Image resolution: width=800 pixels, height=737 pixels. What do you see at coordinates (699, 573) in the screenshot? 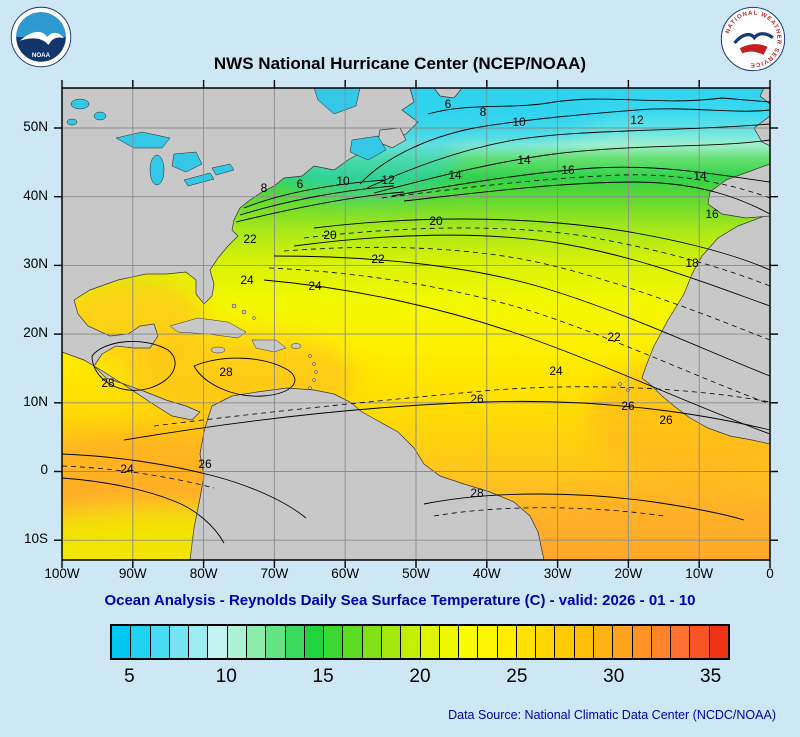
I see `x-axis-tick-label: 10W` at bounding box center [699, 573].